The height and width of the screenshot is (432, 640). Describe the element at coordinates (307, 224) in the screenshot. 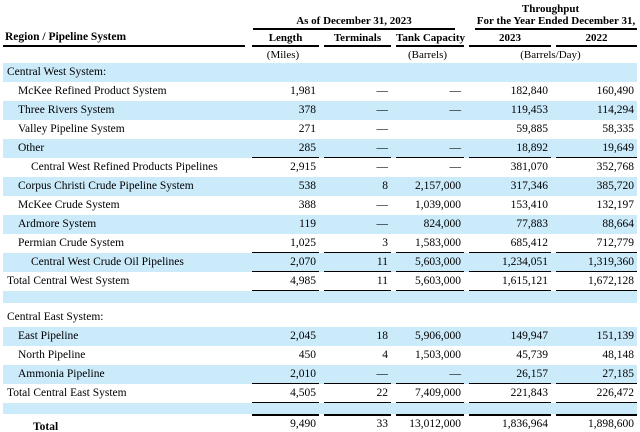

I see `cell-value: 119` at that location.